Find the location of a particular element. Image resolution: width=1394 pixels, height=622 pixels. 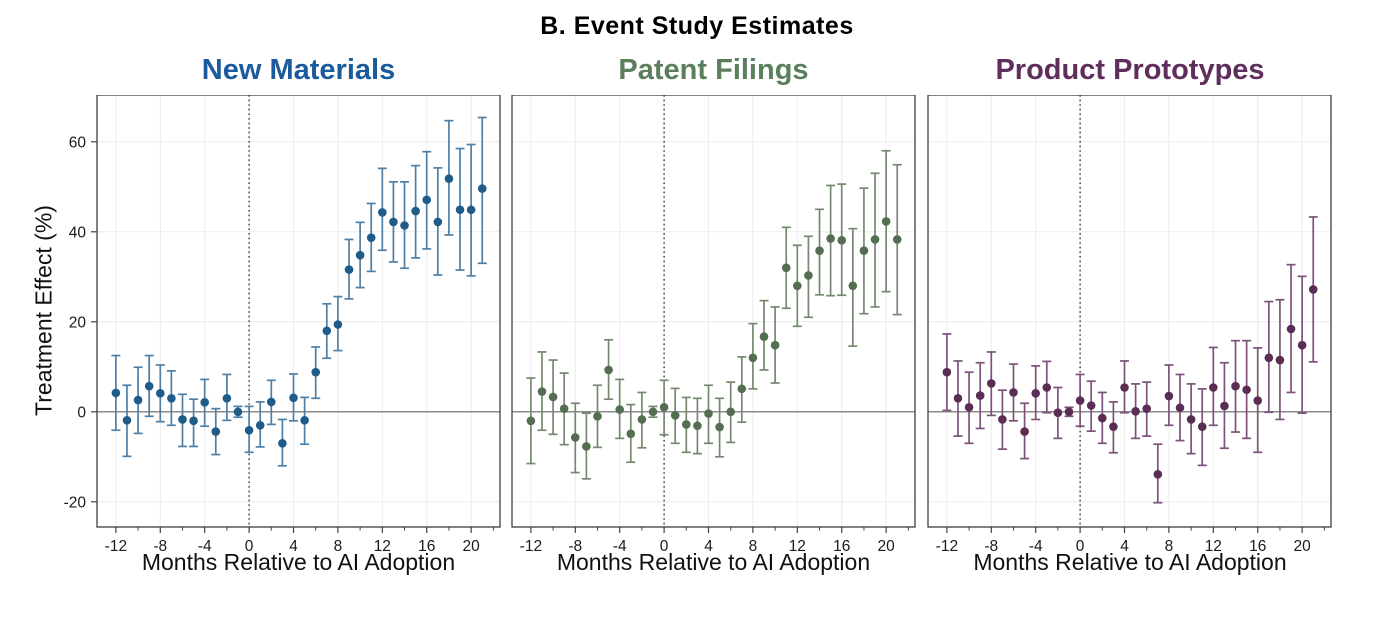

x-axis-label-patent-filings: Months Relative to AI Adoption is located at coordinates (713, 562).